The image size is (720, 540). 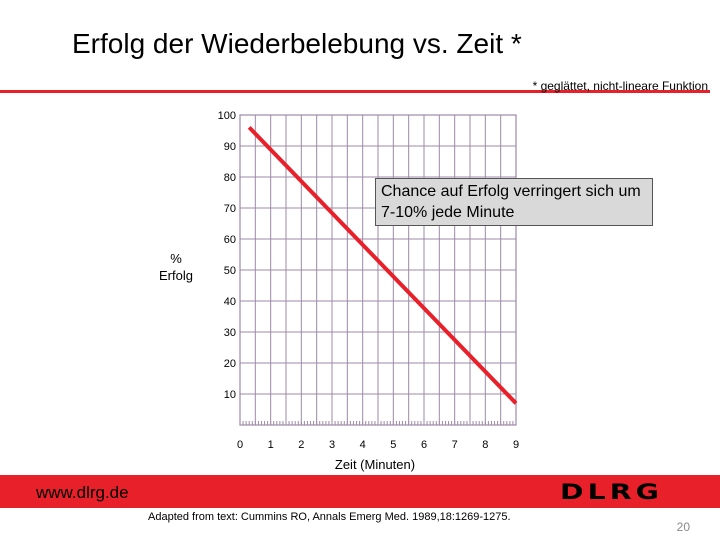 What do you see at coordinates (393, 445) in the screenshot?
I see `x-tick-label: 5` at bounding box center [393, 445].